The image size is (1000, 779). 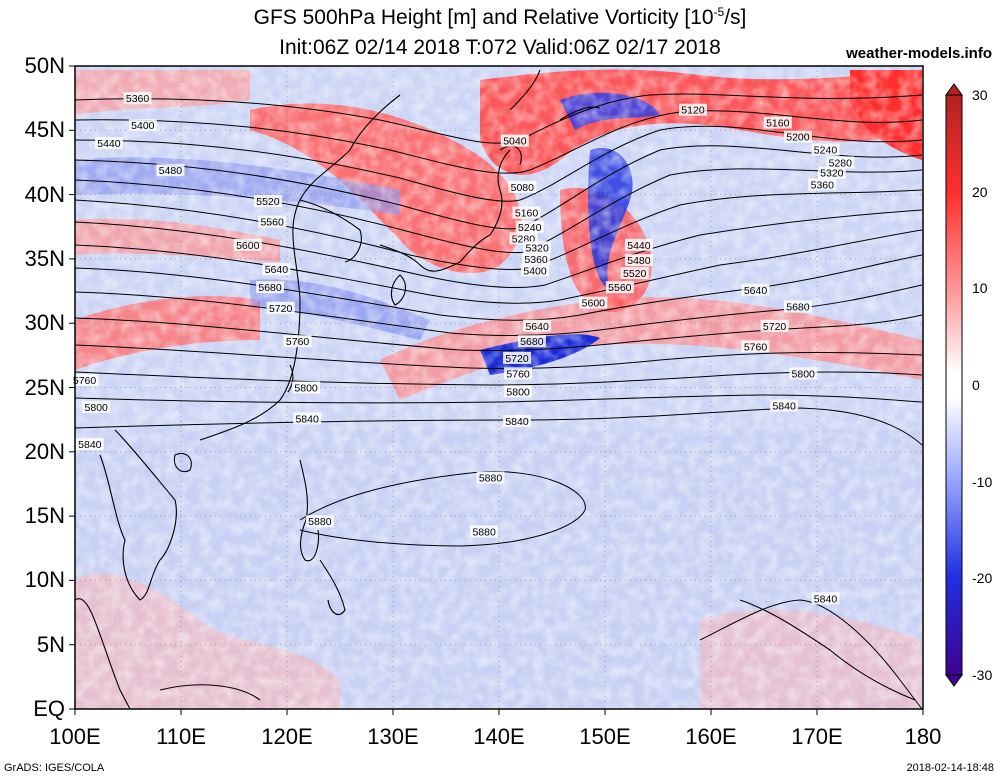 What do you see at coordinates (980, 191) in the screenshot?
I see `colorbar-label: 20` at bounding box center [980, 191].